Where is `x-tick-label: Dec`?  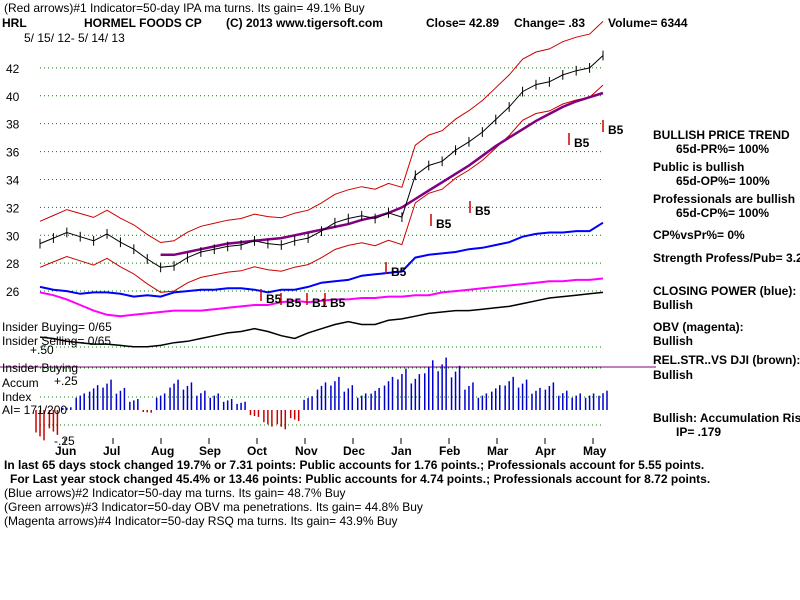 x-tick-label: Dec is located at coordinates (354, 451).